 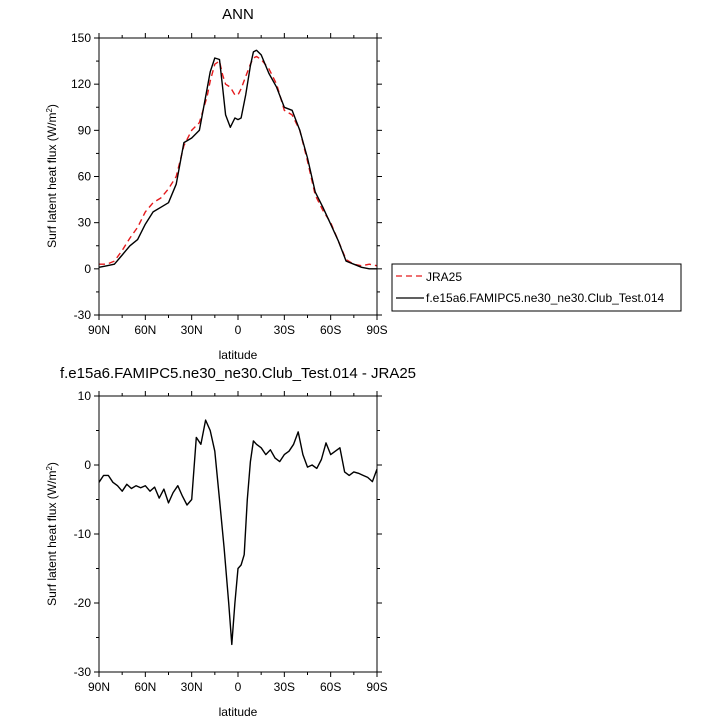 I want to click on legend-label-jra25: JRA25, so click(x=444, y=277).